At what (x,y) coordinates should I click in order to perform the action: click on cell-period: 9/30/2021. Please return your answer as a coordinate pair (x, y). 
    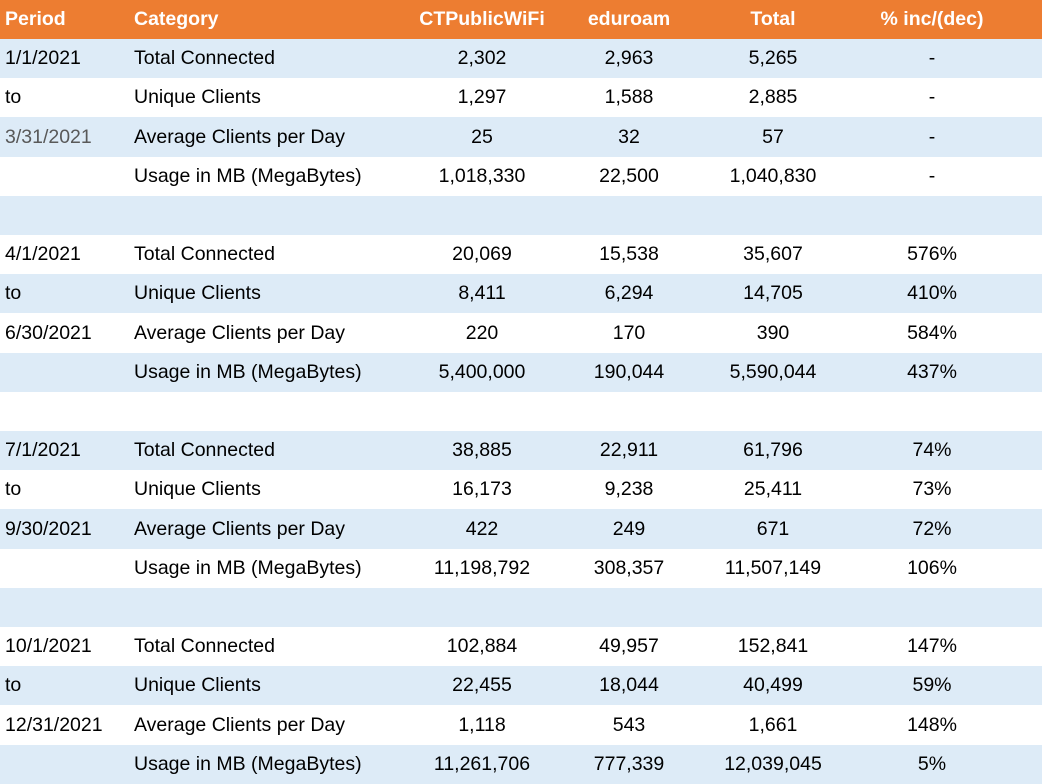
    Looking at the image, I should click on (48, 528).